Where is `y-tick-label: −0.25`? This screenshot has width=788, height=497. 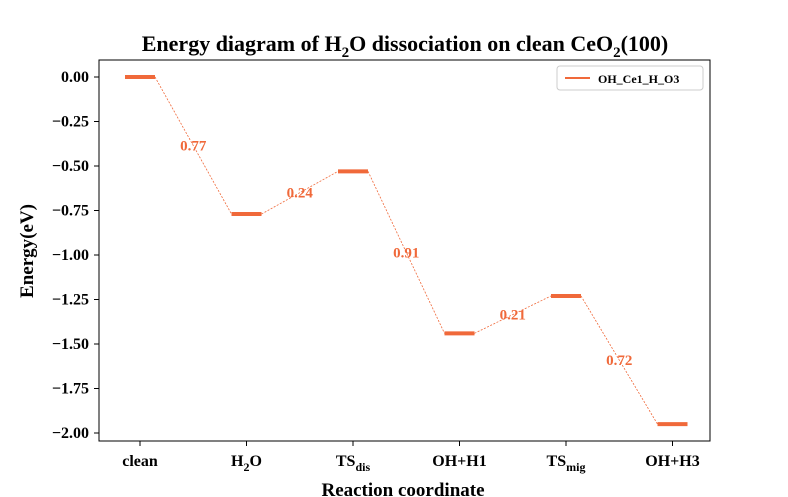
y-tick-label: −0.25 is located at coordinates (70, 122).